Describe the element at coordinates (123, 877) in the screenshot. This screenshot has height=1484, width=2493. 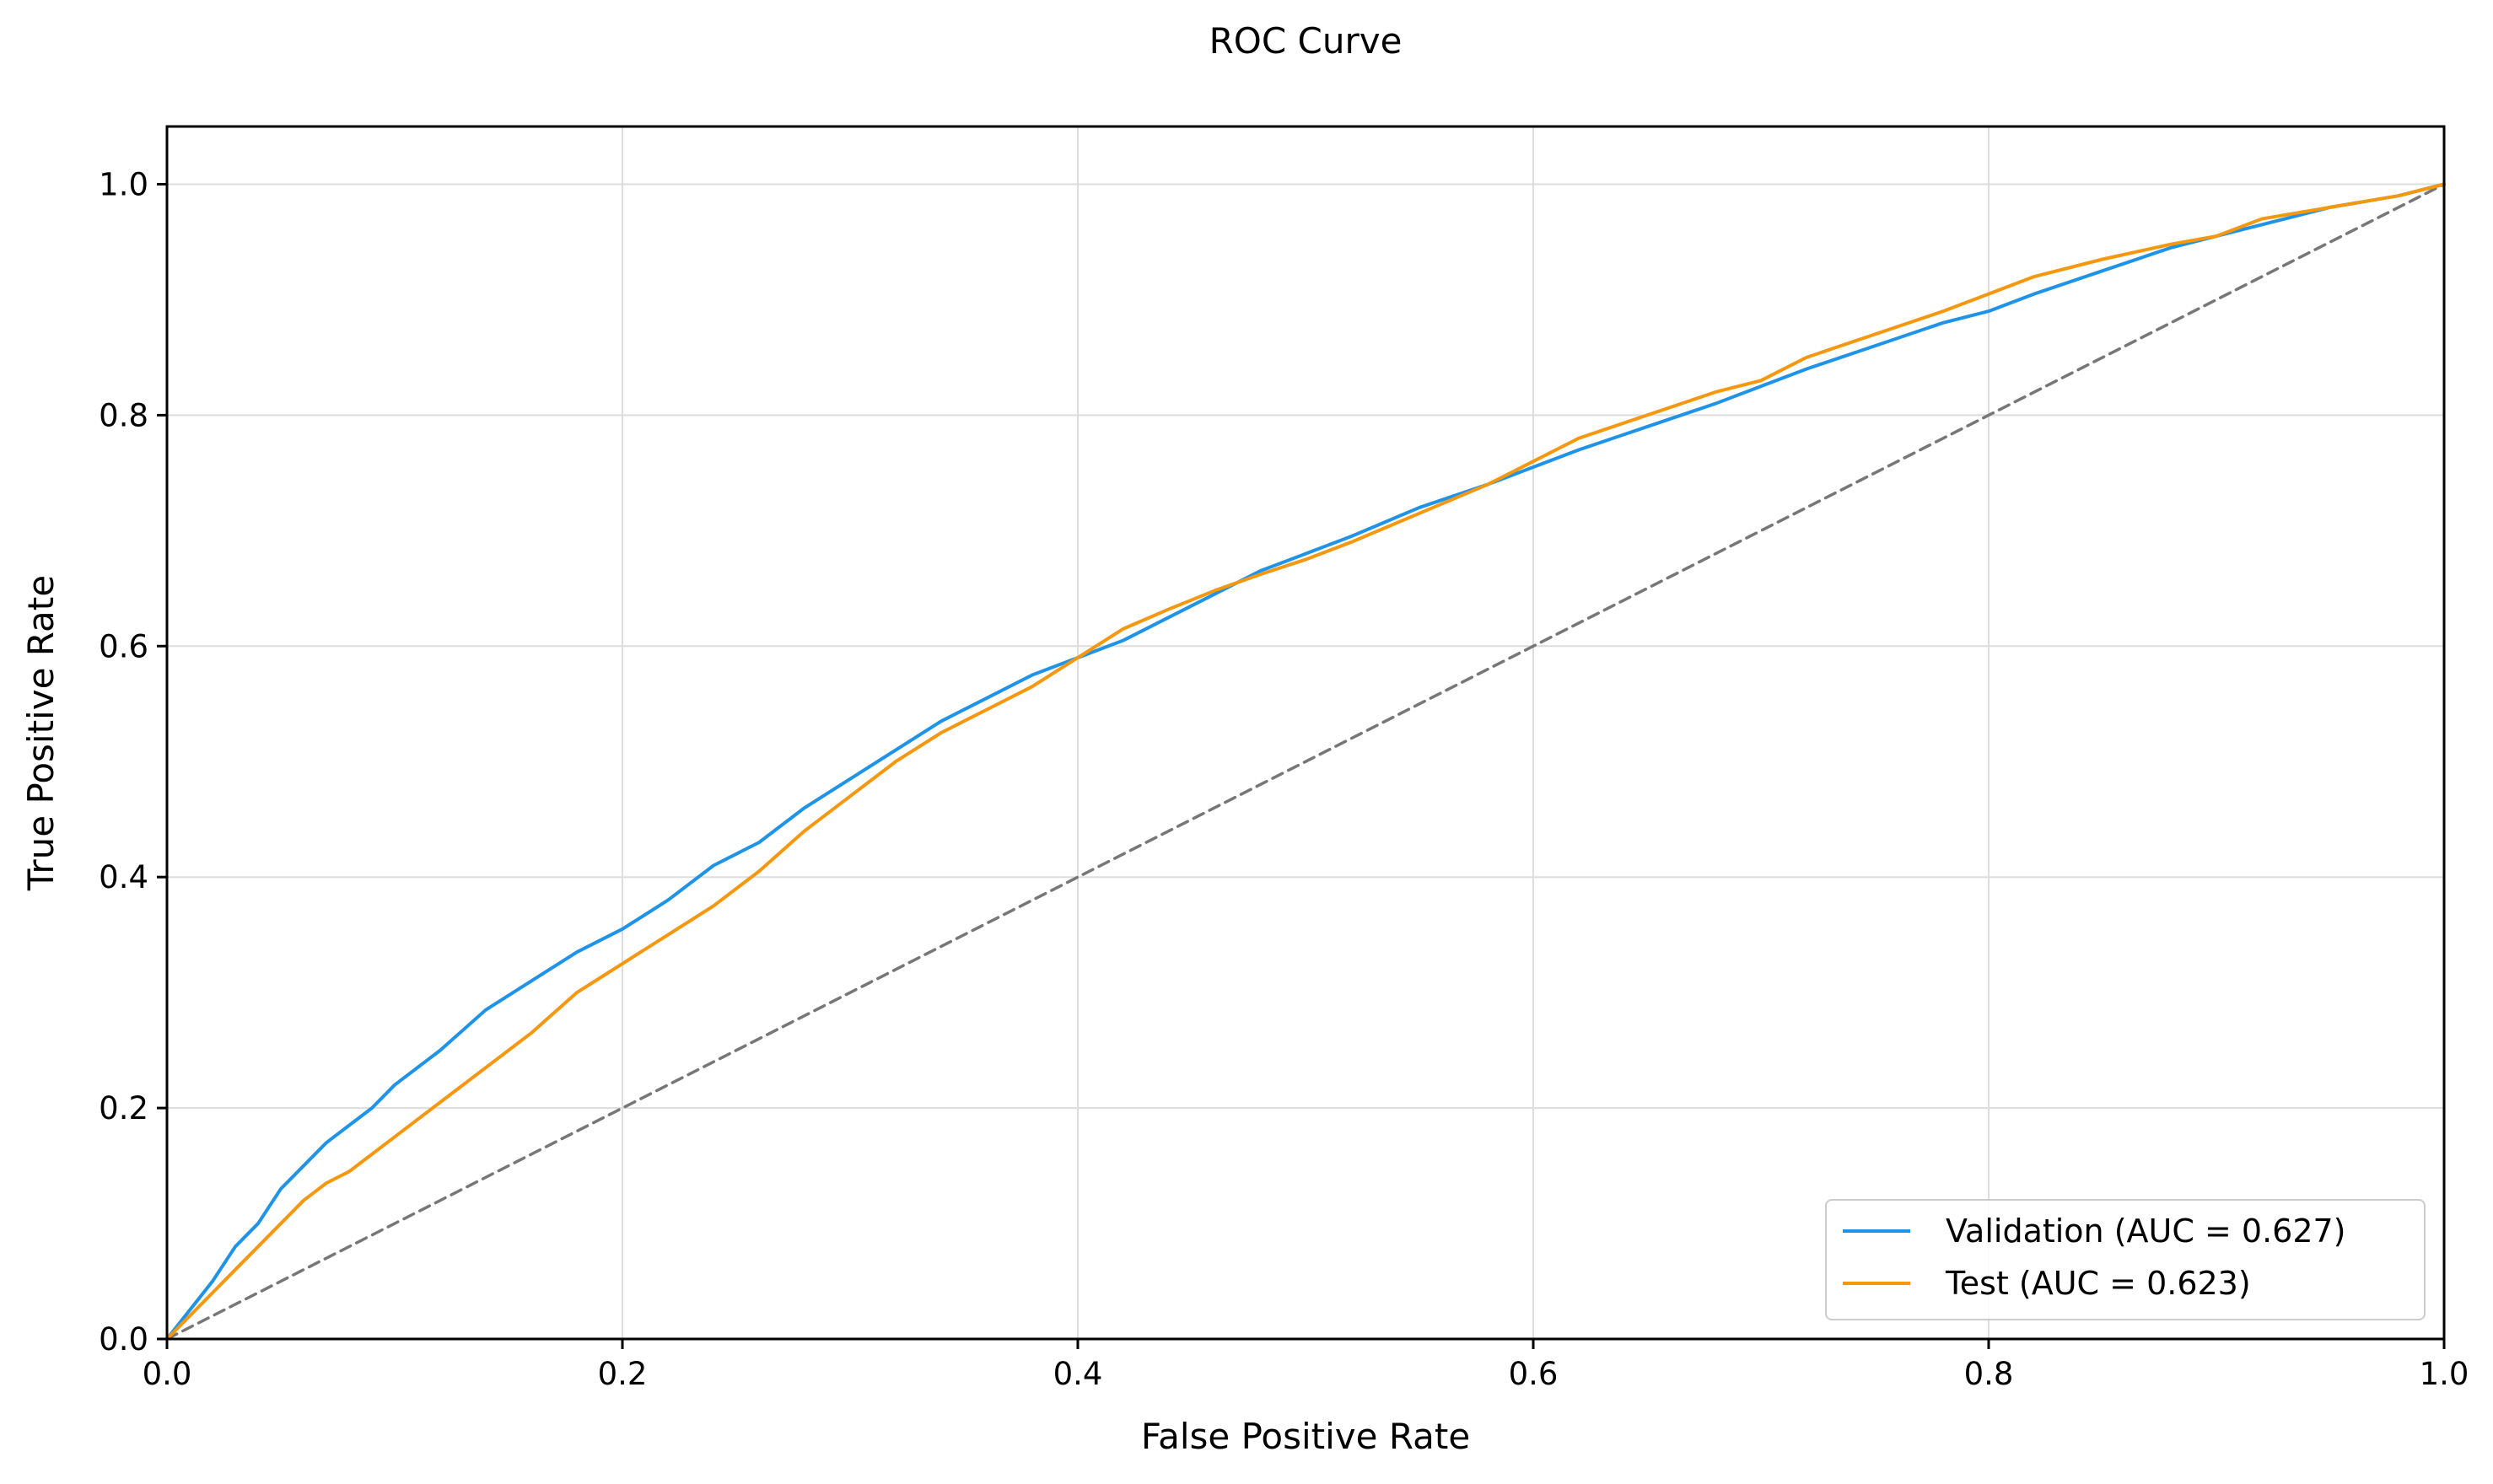
I see `y-tick-label-2: 0.4` at that location.